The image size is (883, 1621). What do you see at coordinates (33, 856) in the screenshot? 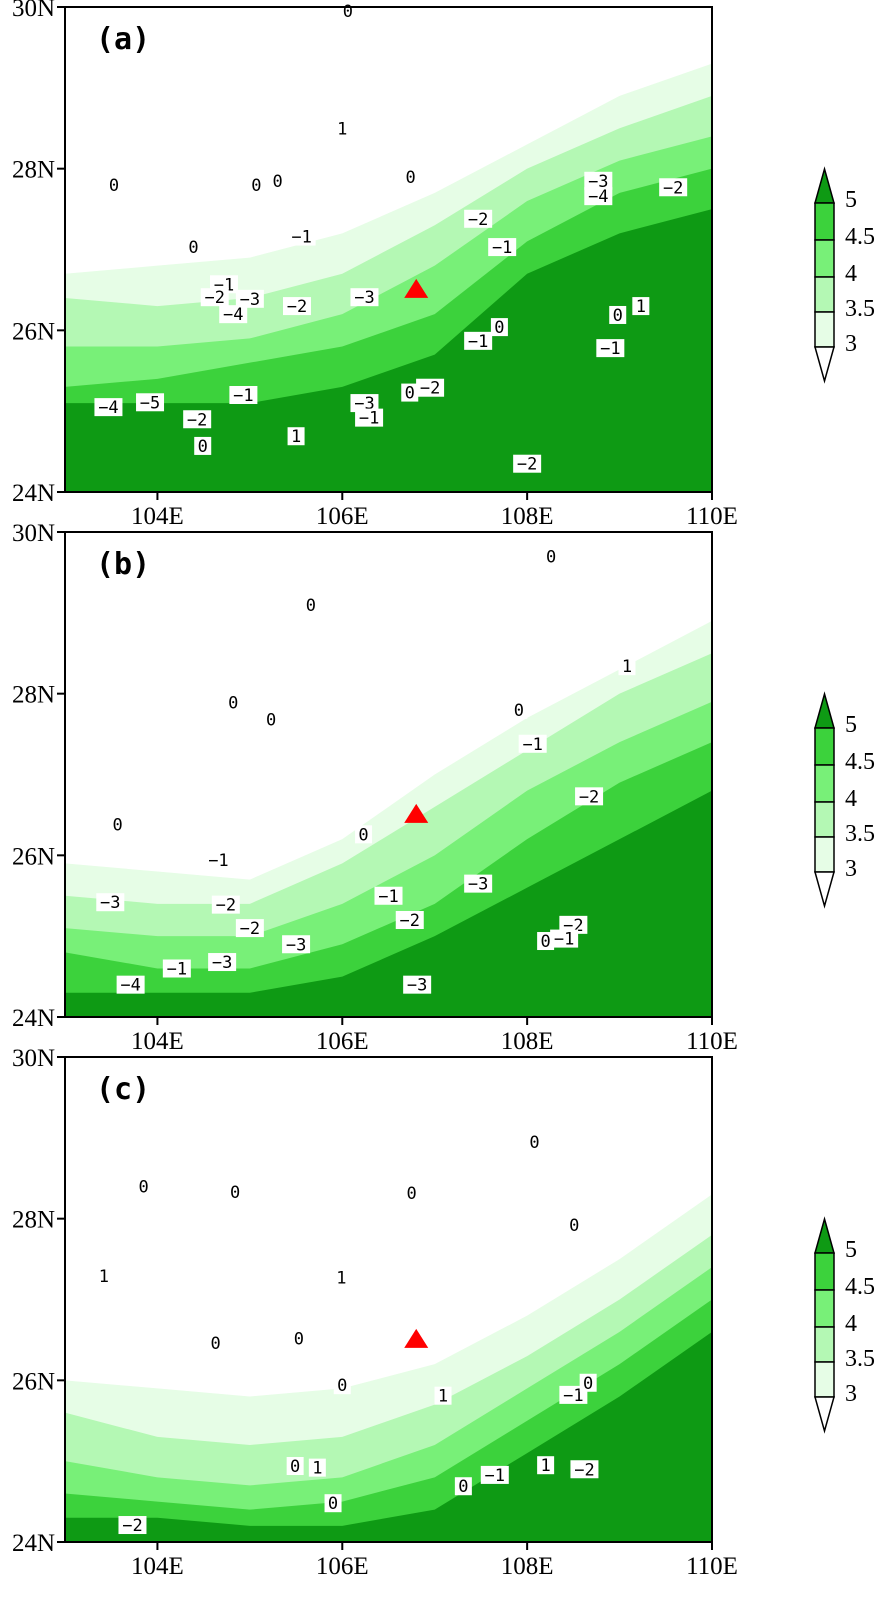
I see `lat-tick-label: 26N` at bounding box center [33, 856].